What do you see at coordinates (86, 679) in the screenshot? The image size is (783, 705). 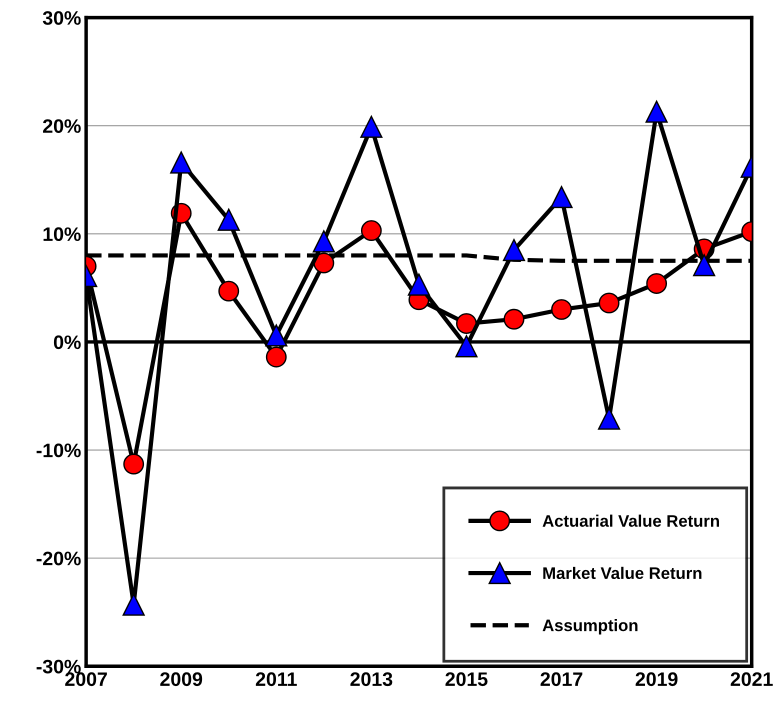 I see `x-tick-label: 2007` at bounding box center [86, 679].